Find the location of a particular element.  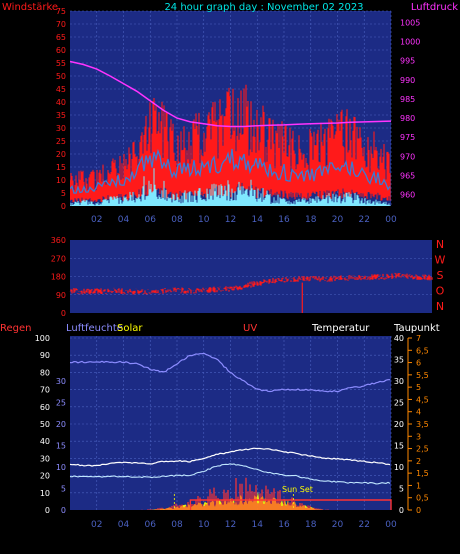

wind-axis-tick: 0 is located at coordinates (63, 206).